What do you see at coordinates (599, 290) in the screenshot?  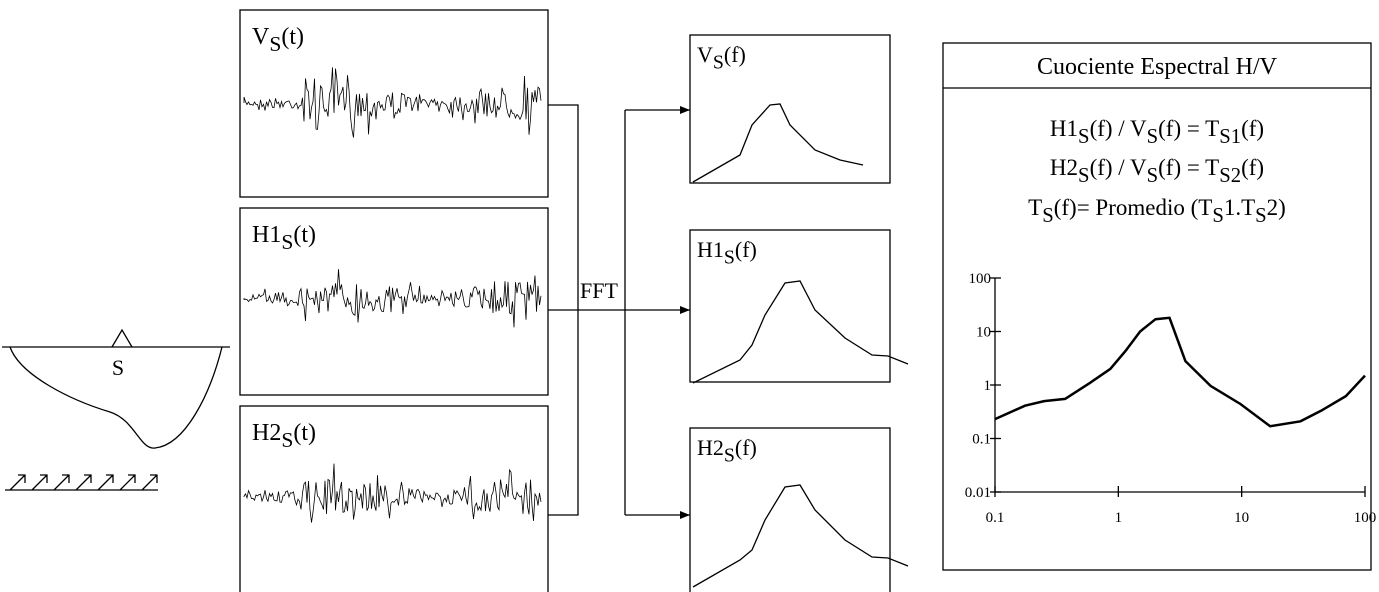 I see `fft-label: FFT` at bounding box center [599, 290].